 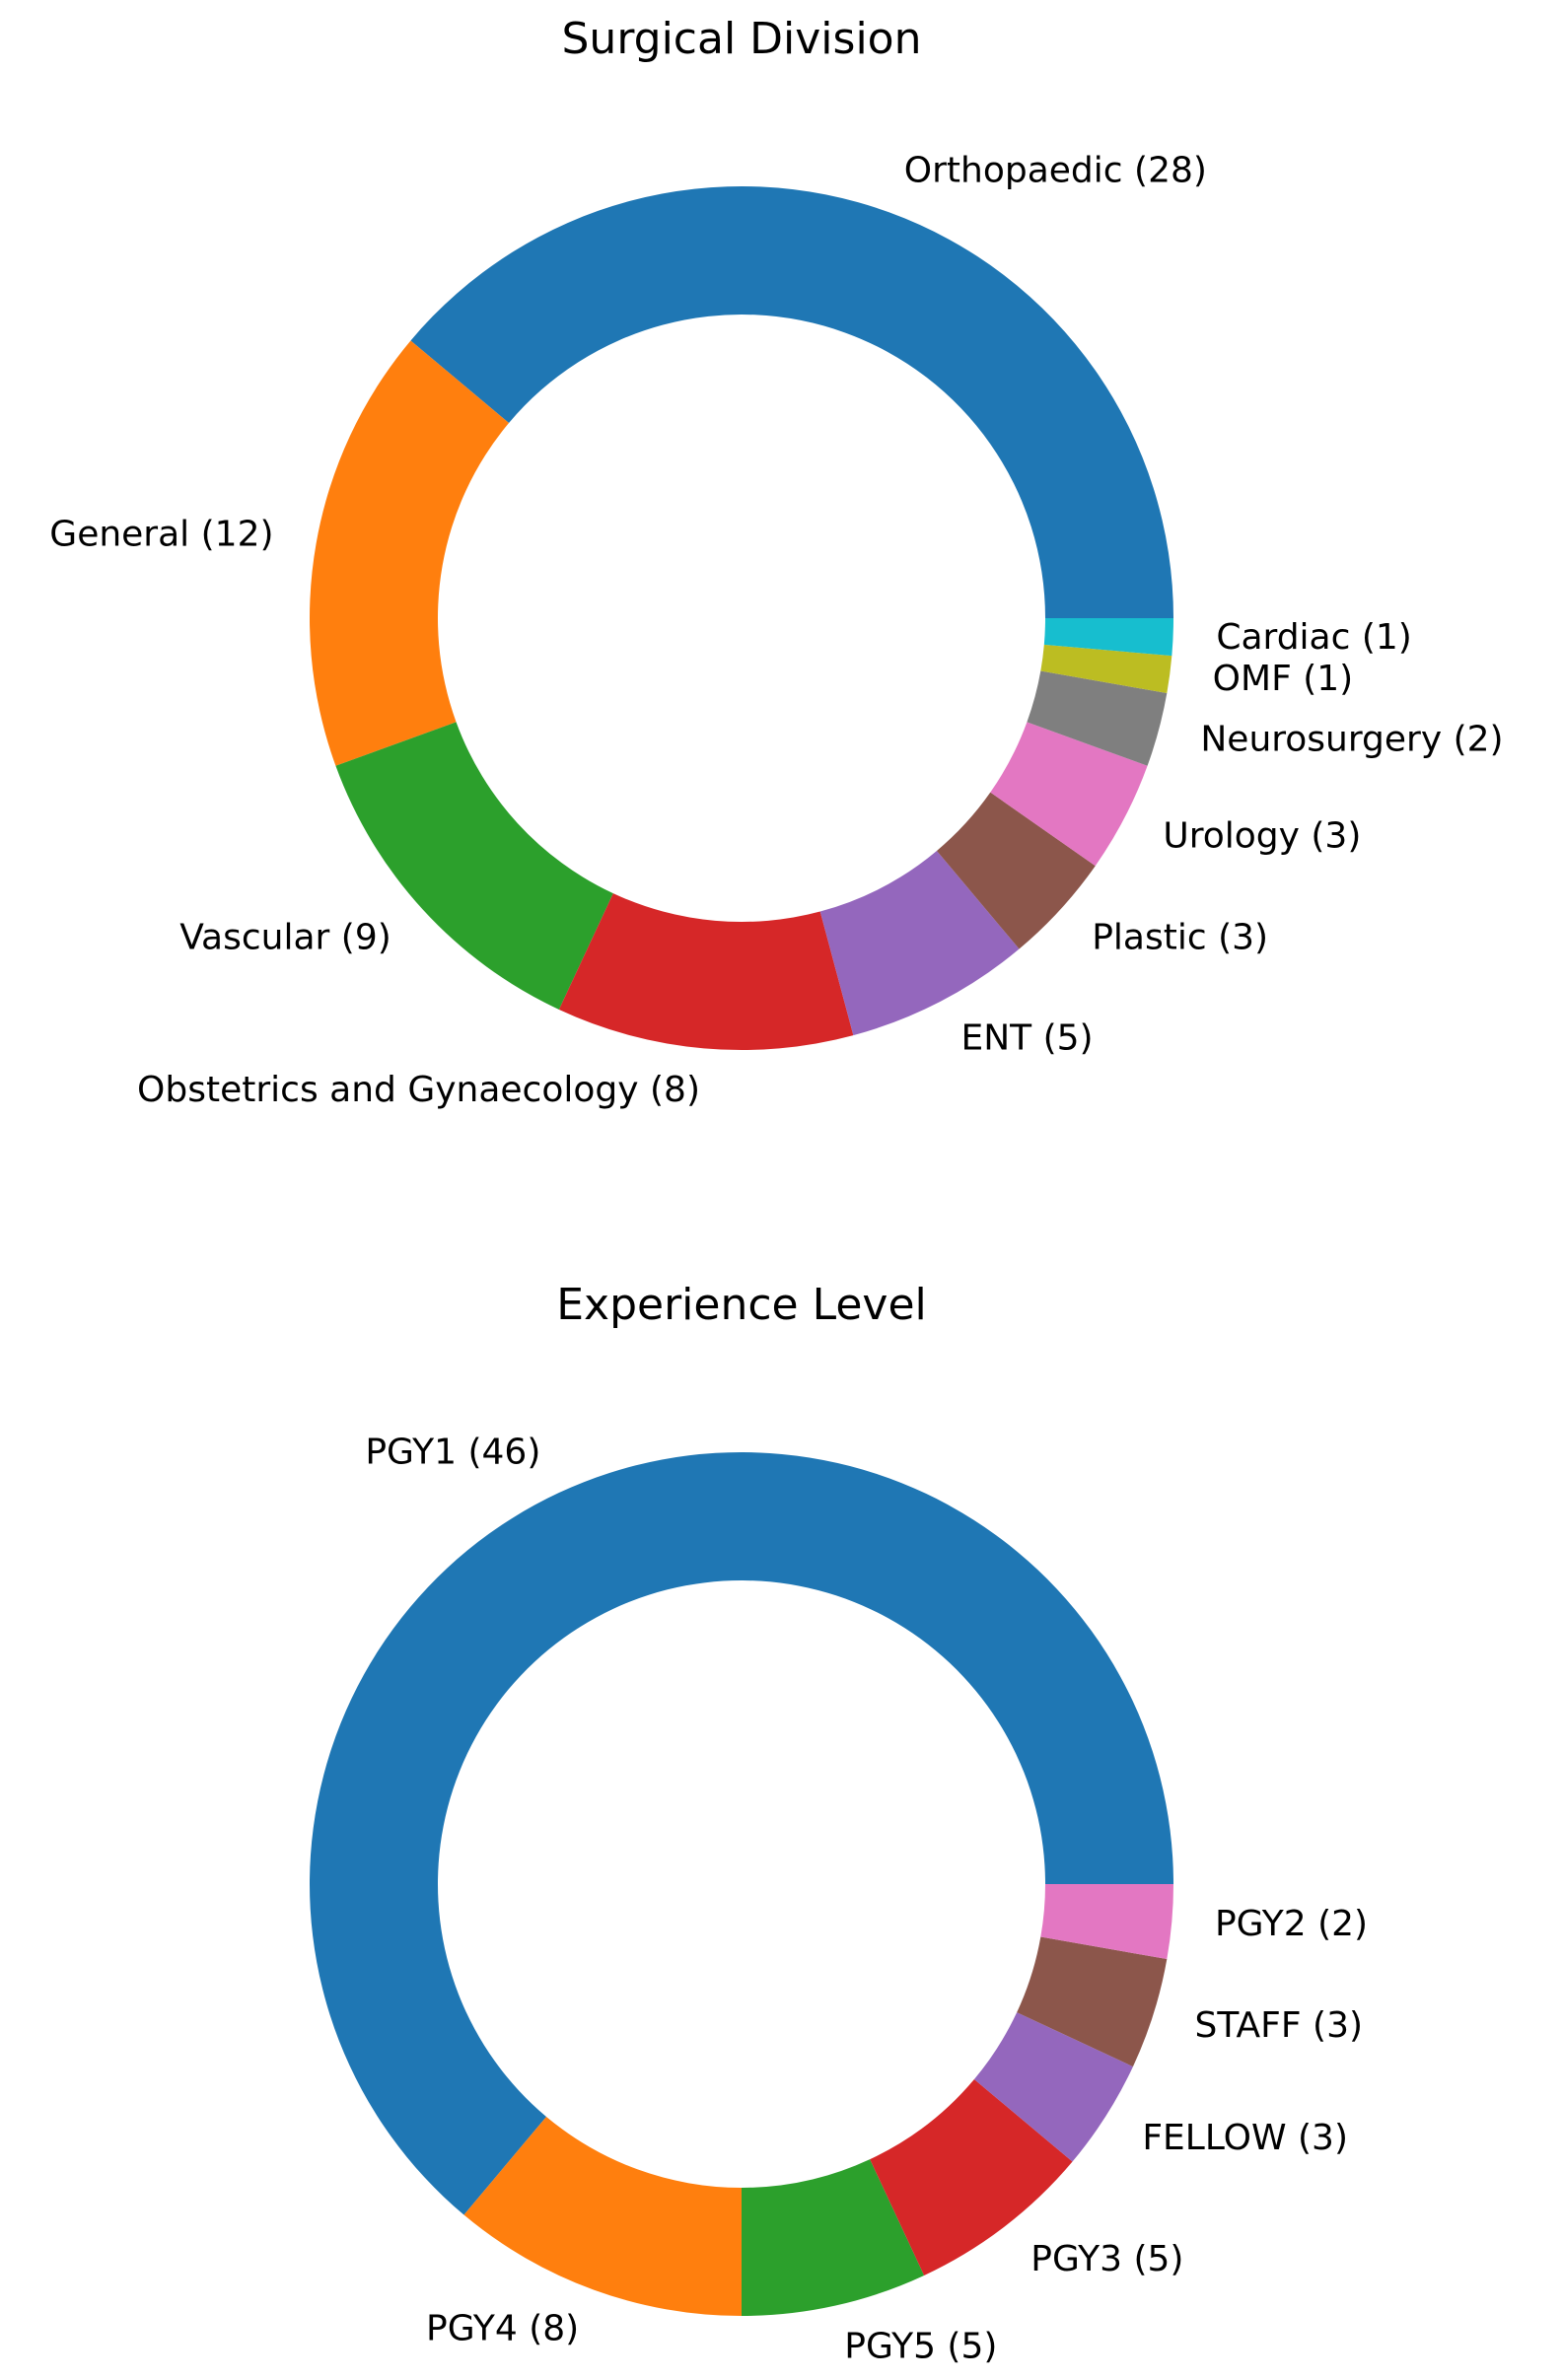 I want to click on label-urology: Urology (3), so click(x=1262, y=835).